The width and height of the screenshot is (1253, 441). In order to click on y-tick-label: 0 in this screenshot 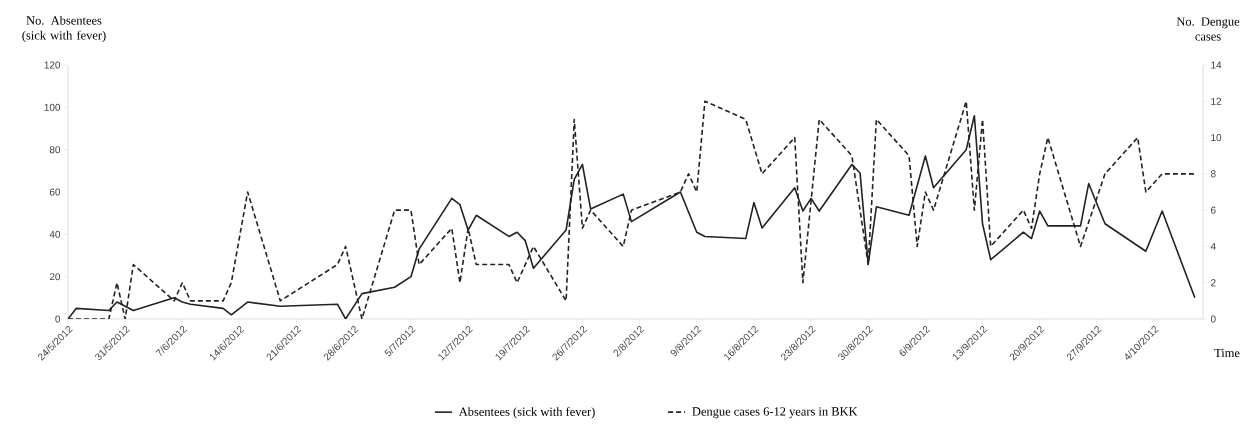, I will do `click(58, 319)`.